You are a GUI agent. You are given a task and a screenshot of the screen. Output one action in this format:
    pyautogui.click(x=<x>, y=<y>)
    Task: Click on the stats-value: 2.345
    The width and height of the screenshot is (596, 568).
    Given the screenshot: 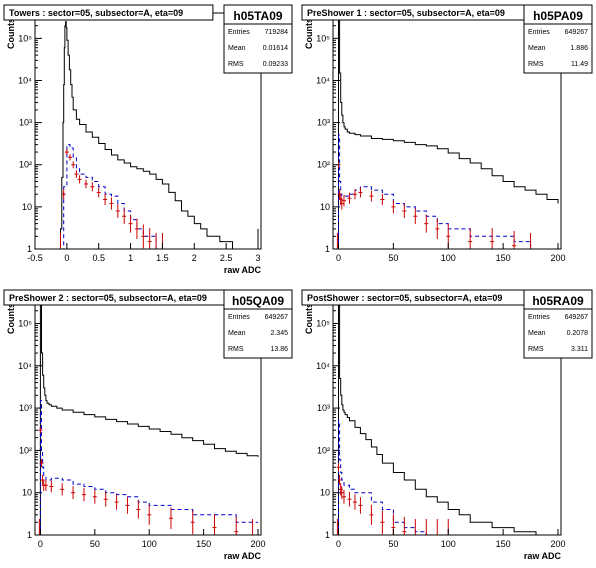 What is the action you would take?
    pyautogui.click(x=279, y=333)
    